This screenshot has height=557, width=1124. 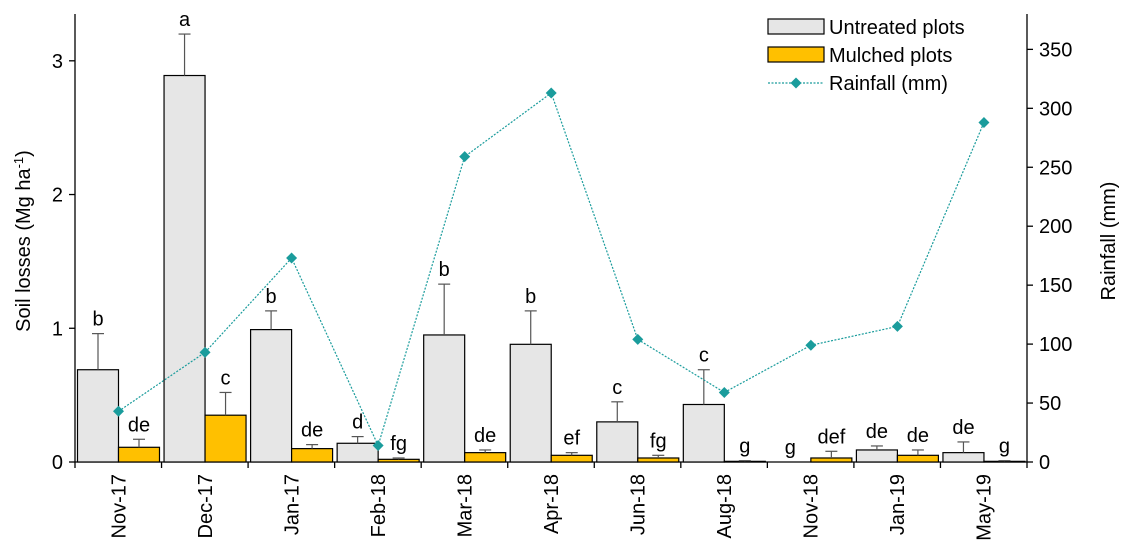 What do you see at coordinates (185, 20) in the screenshot?
I see `significance-letter: a` at bounding box center [185, 20].